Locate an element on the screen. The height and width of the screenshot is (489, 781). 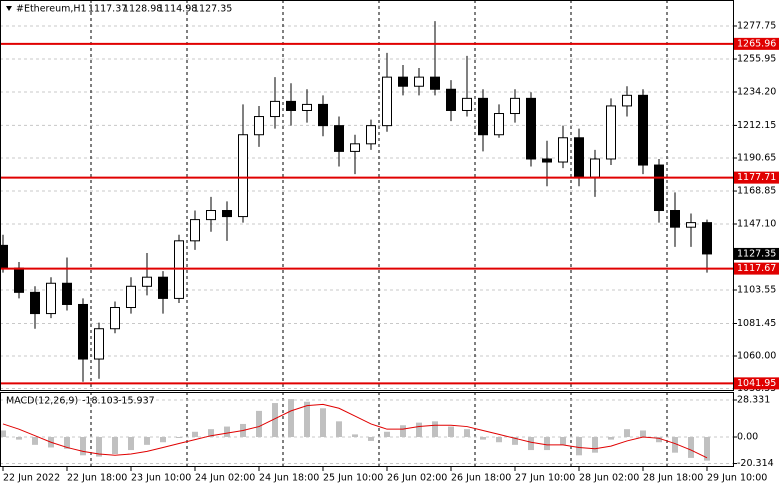
y-tick-label: 1234.20 is located at coordinates (756, 91).